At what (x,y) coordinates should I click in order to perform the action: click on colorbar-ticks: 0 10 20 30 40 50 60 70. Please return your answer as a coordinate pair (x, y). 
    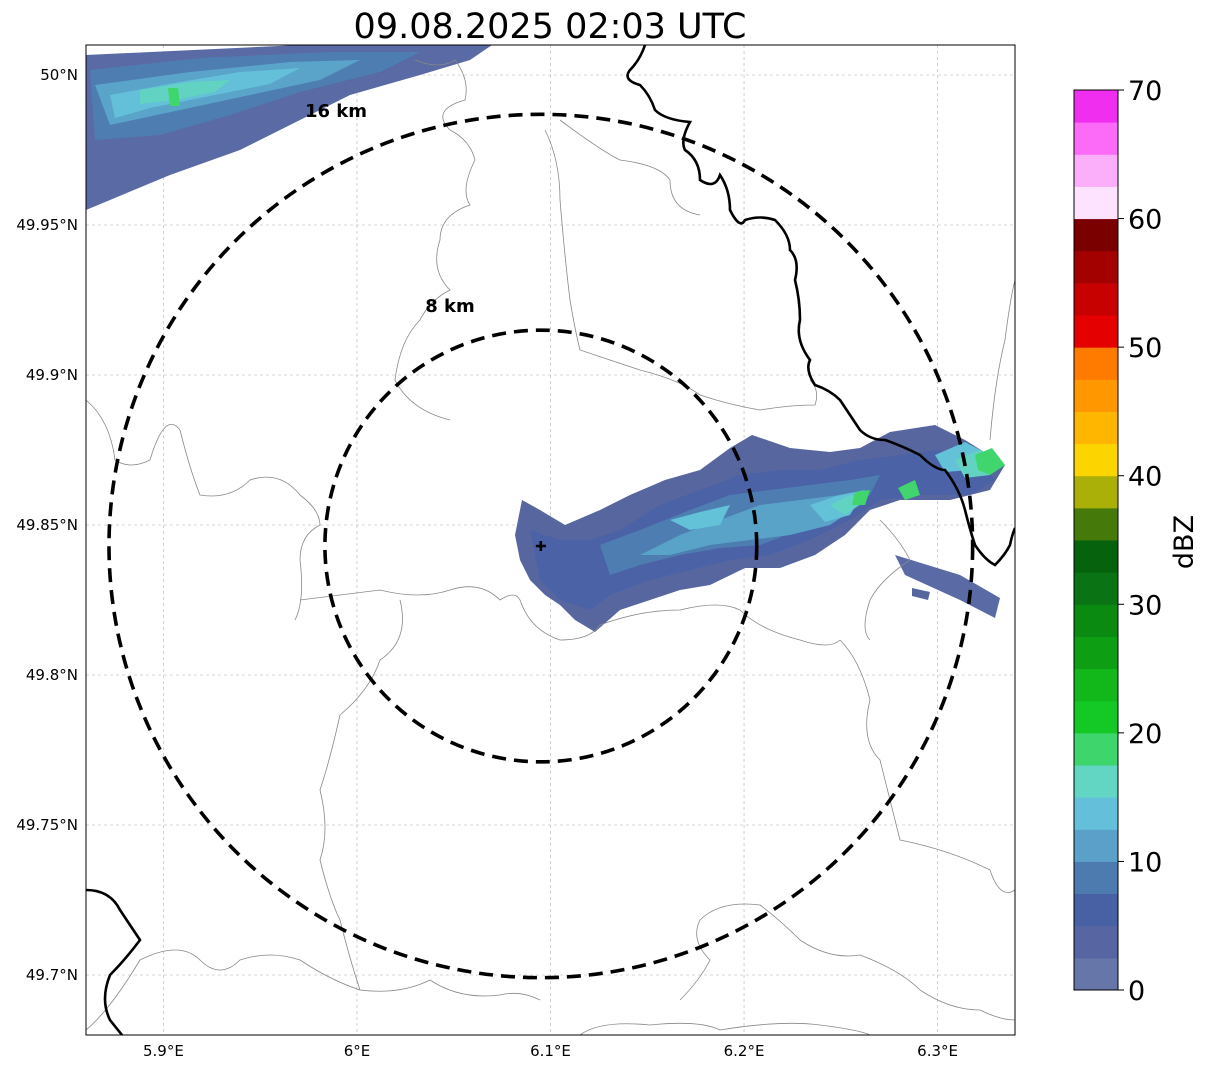
    Looking at the image, I should click on (1140, 541).